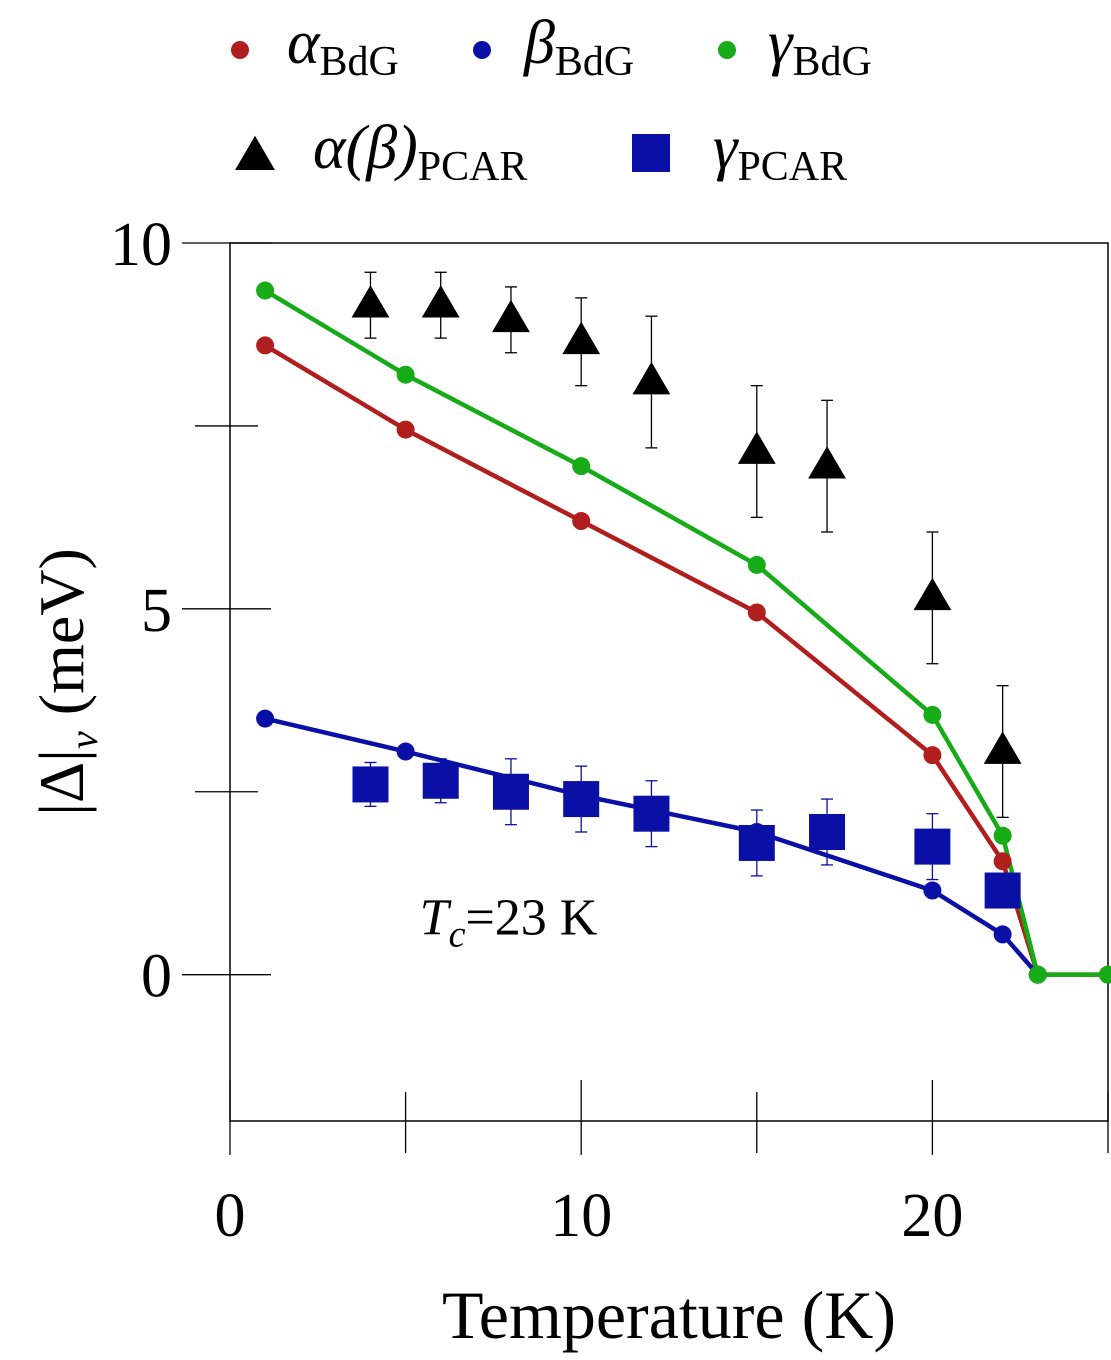 The image size is (1111, 1360). What do you see at coordinates (539, 43) in the screenshot?
I see `legend-symbol: β` at bounding box center [539, 43].